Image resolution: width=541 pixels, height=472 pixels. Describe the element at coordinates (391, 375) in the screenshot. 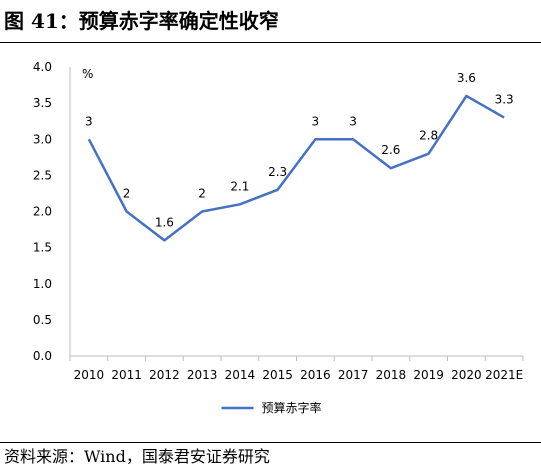

I see `x-tick-label: 2018` at that location.